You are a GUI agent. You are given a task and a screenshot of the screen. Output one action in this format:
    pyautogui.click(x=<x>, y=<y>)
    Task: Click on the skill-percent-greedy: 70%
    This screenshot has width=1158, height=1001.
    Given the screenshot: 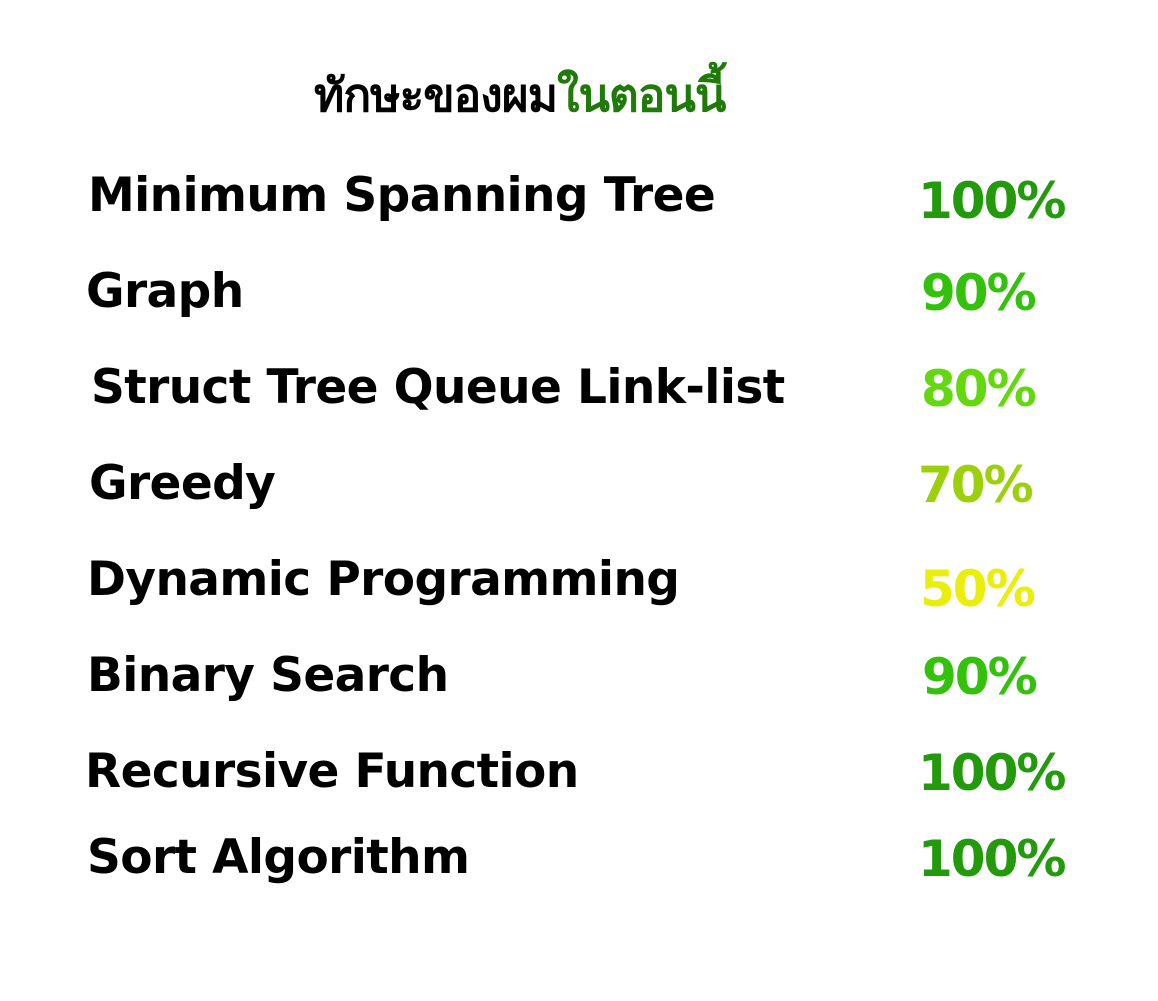 What is the action you would take?
    pyautogui.click(x=976, y=485)
    